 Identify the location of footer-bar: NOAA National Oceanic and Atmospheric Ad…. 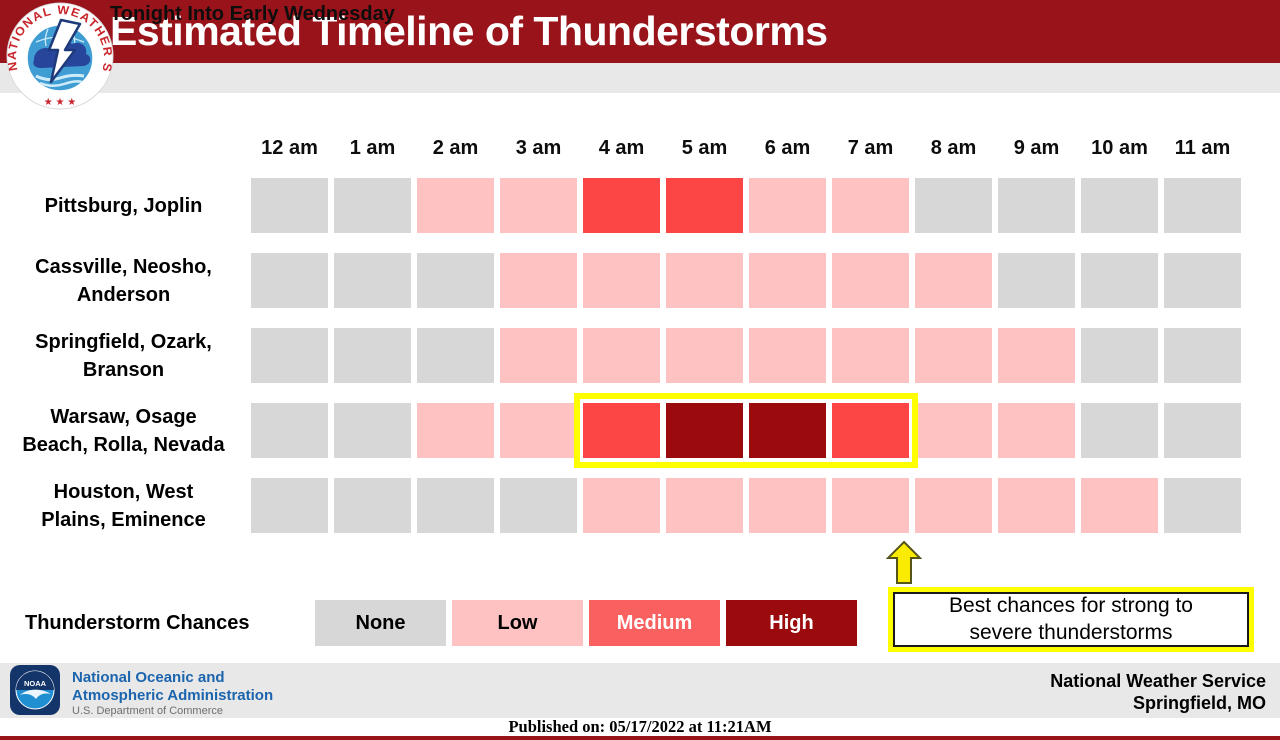
(640, 690).